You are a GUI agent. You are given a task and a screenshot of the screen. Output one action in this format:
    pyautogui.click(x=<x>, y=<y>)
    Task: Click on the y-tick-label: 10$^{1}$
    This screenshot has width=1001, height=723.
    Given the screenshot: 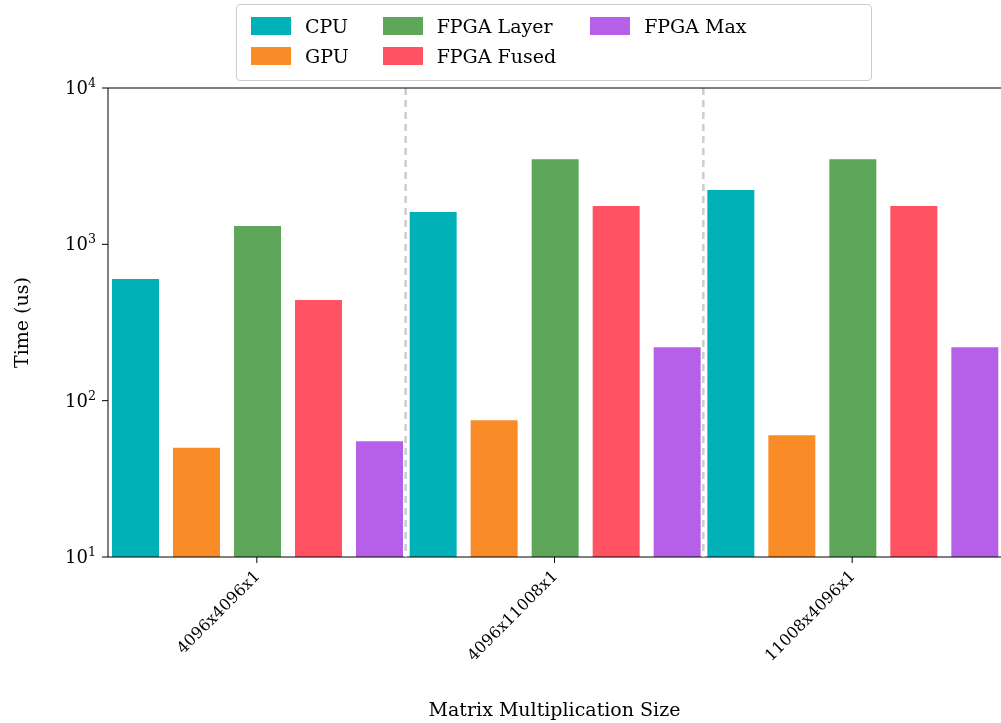 What is the action you would take?
    pyautogui.click(x=80, y=555)
    